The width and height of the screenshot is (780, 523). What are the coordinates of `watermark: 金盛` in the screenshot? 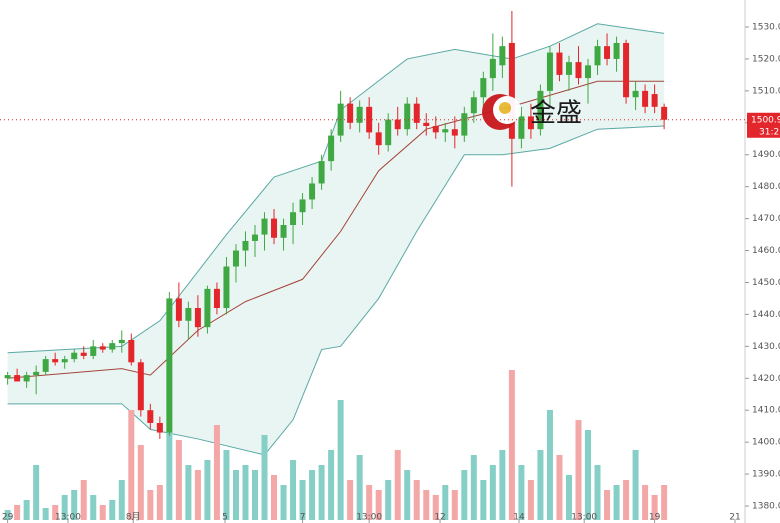 It's located at (556, 114).